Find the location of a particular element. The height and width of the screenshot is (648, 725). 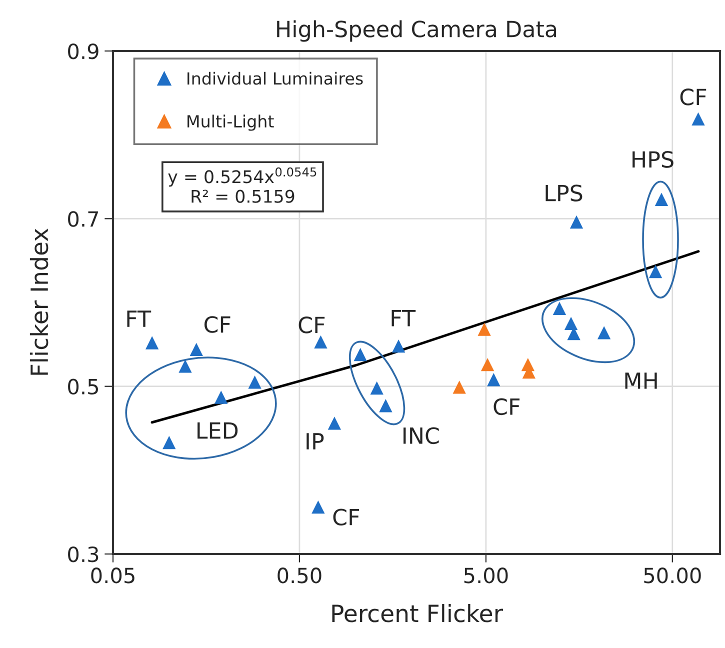

annotation: HPS is located at coordinates (653, 159).